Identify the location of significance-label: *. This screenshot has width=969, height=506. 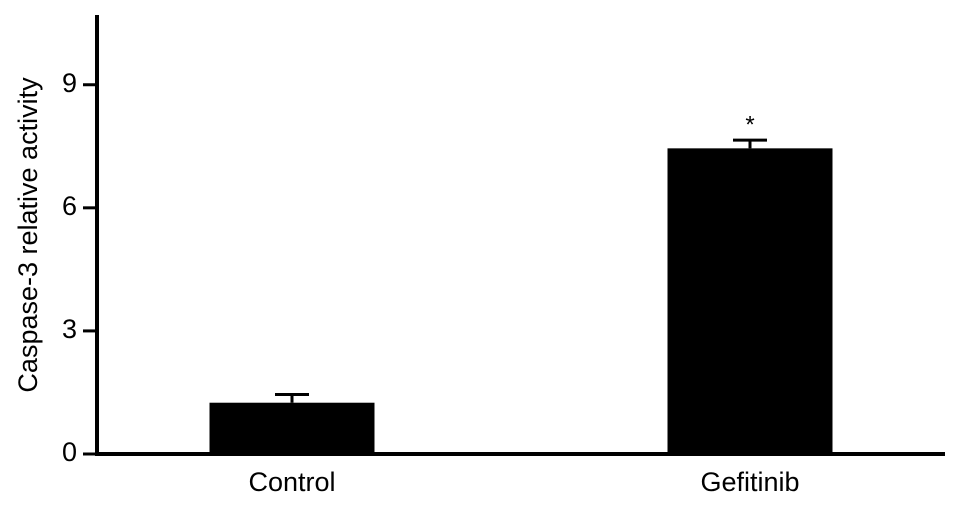
(749, 124).